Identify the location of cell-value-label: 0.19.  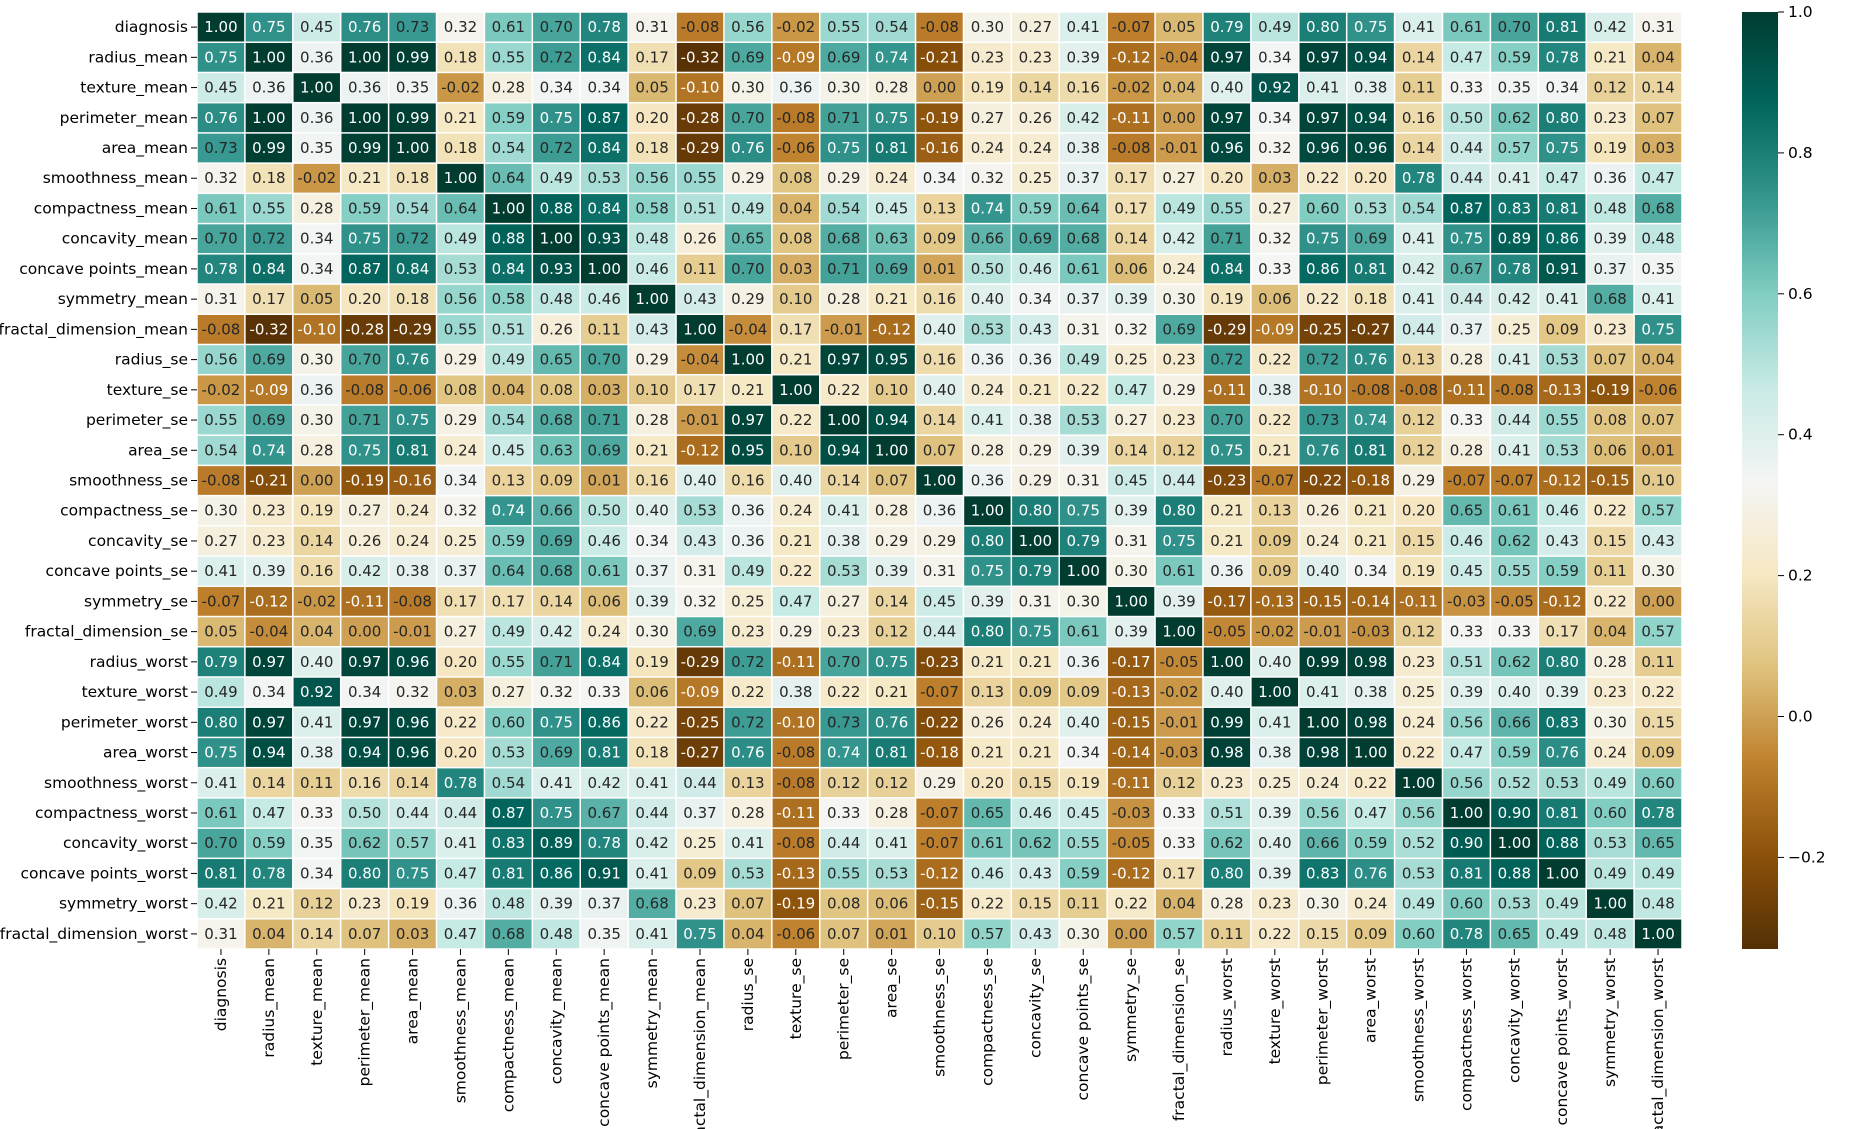
(316, 511).